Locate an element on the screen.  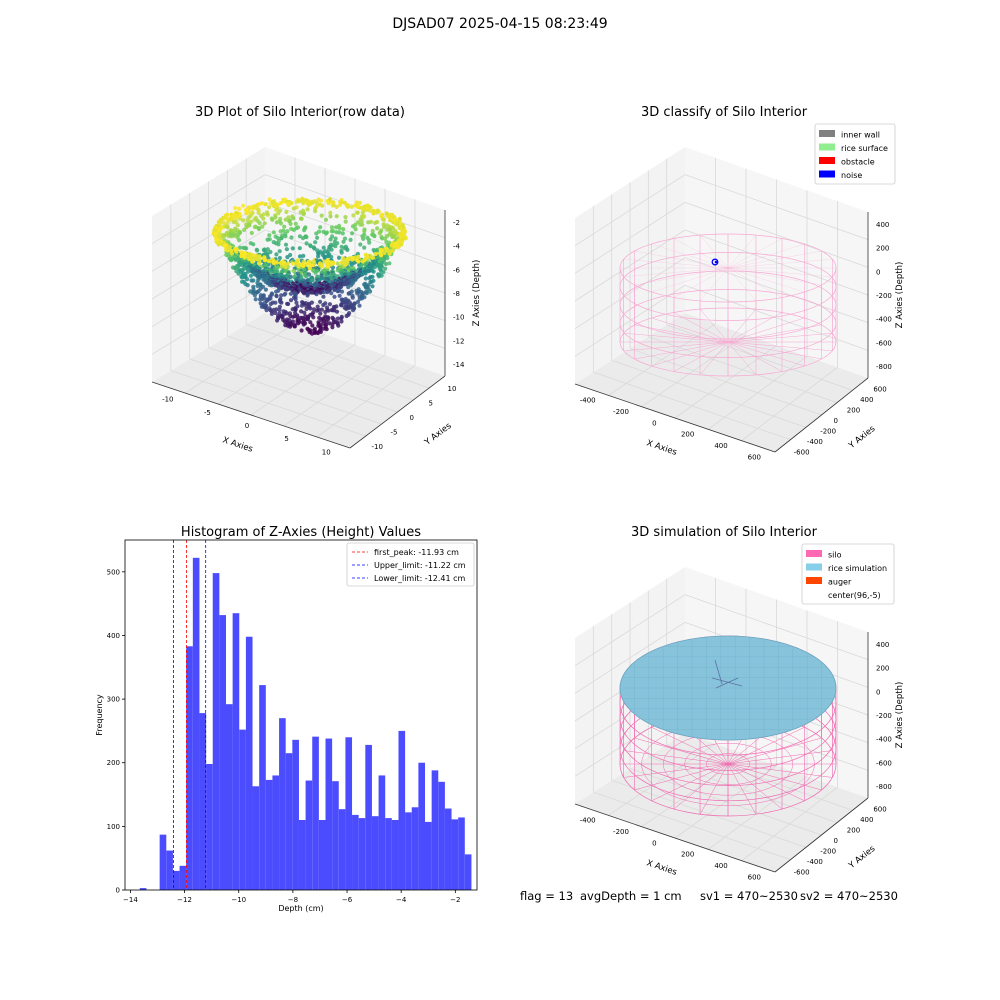
status-flag: flag = 13 is located at coordinates (547, 896).